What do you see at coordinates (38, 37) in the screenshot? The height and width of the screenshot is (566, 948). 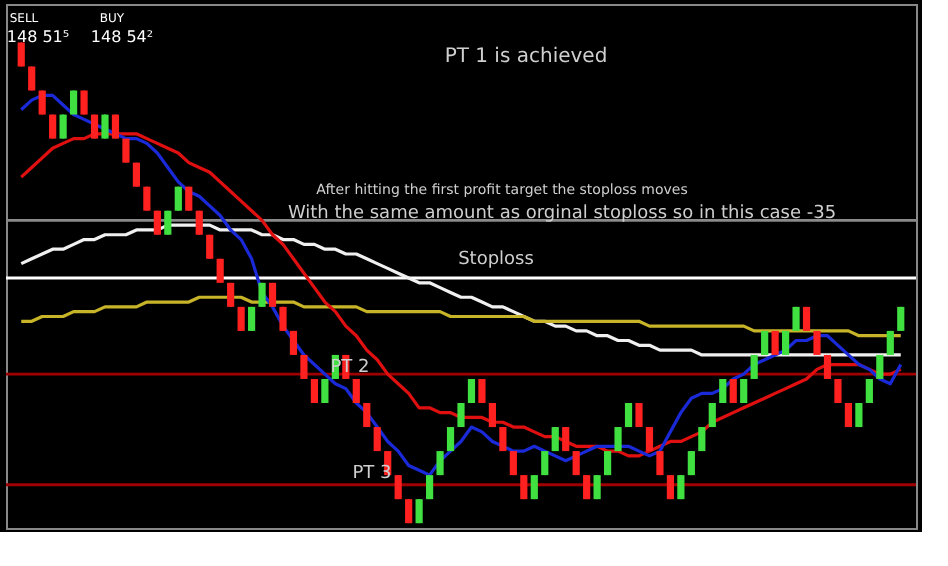 I see `annotation: 148 51⁵` at bounding box center [38, 37].